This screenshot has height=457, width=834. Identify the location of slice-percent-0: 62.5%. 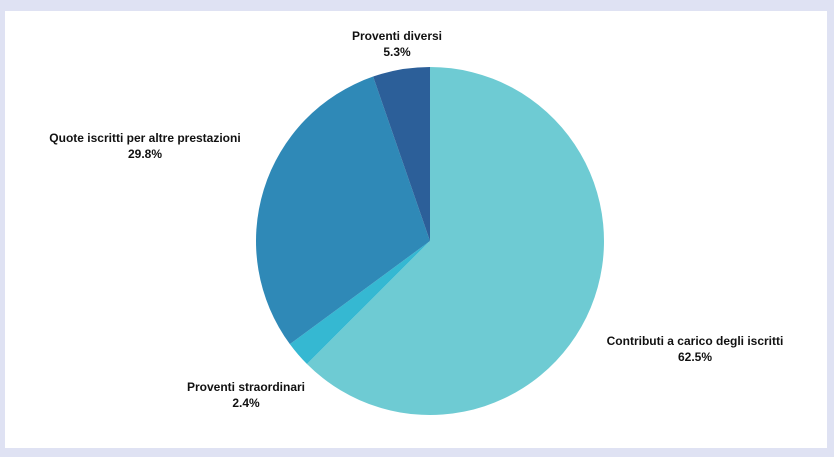
(695, 357).